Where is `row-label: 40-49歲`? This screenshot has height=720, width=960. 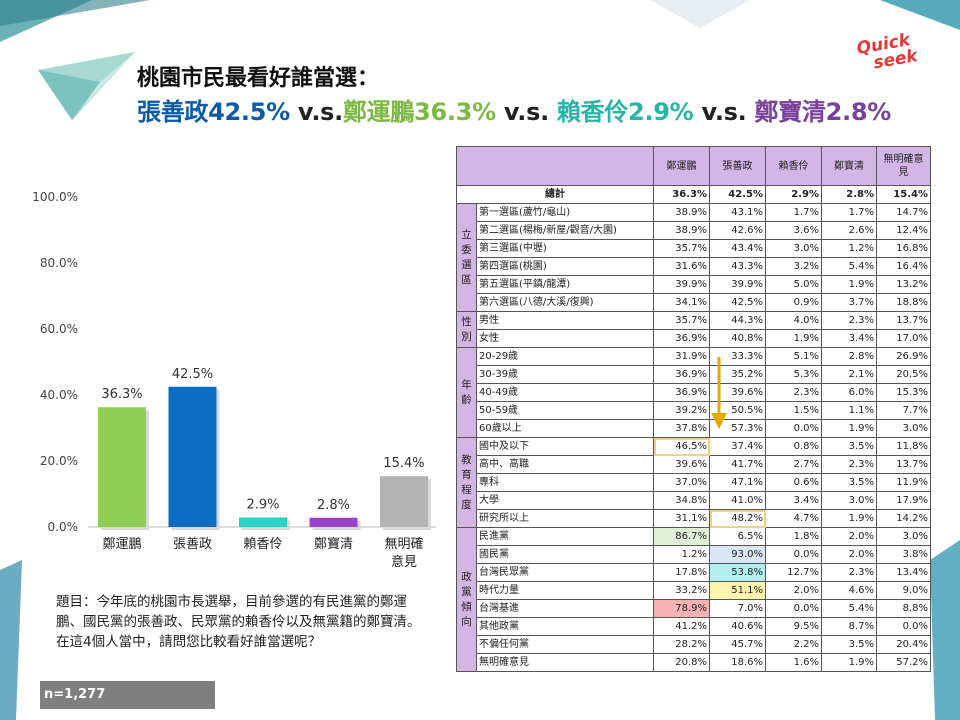
row-label: 40-49歲 is located at coordinates (565, 392).